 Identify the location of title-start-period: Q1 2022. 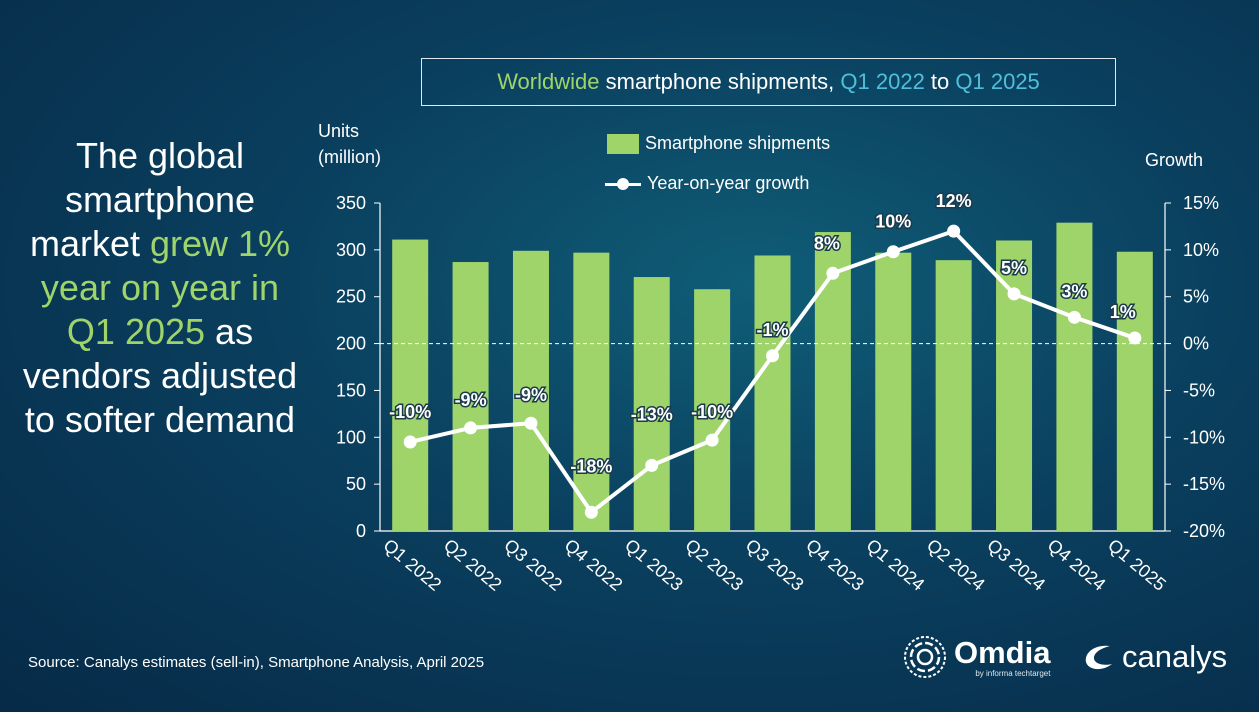
(882, 81).